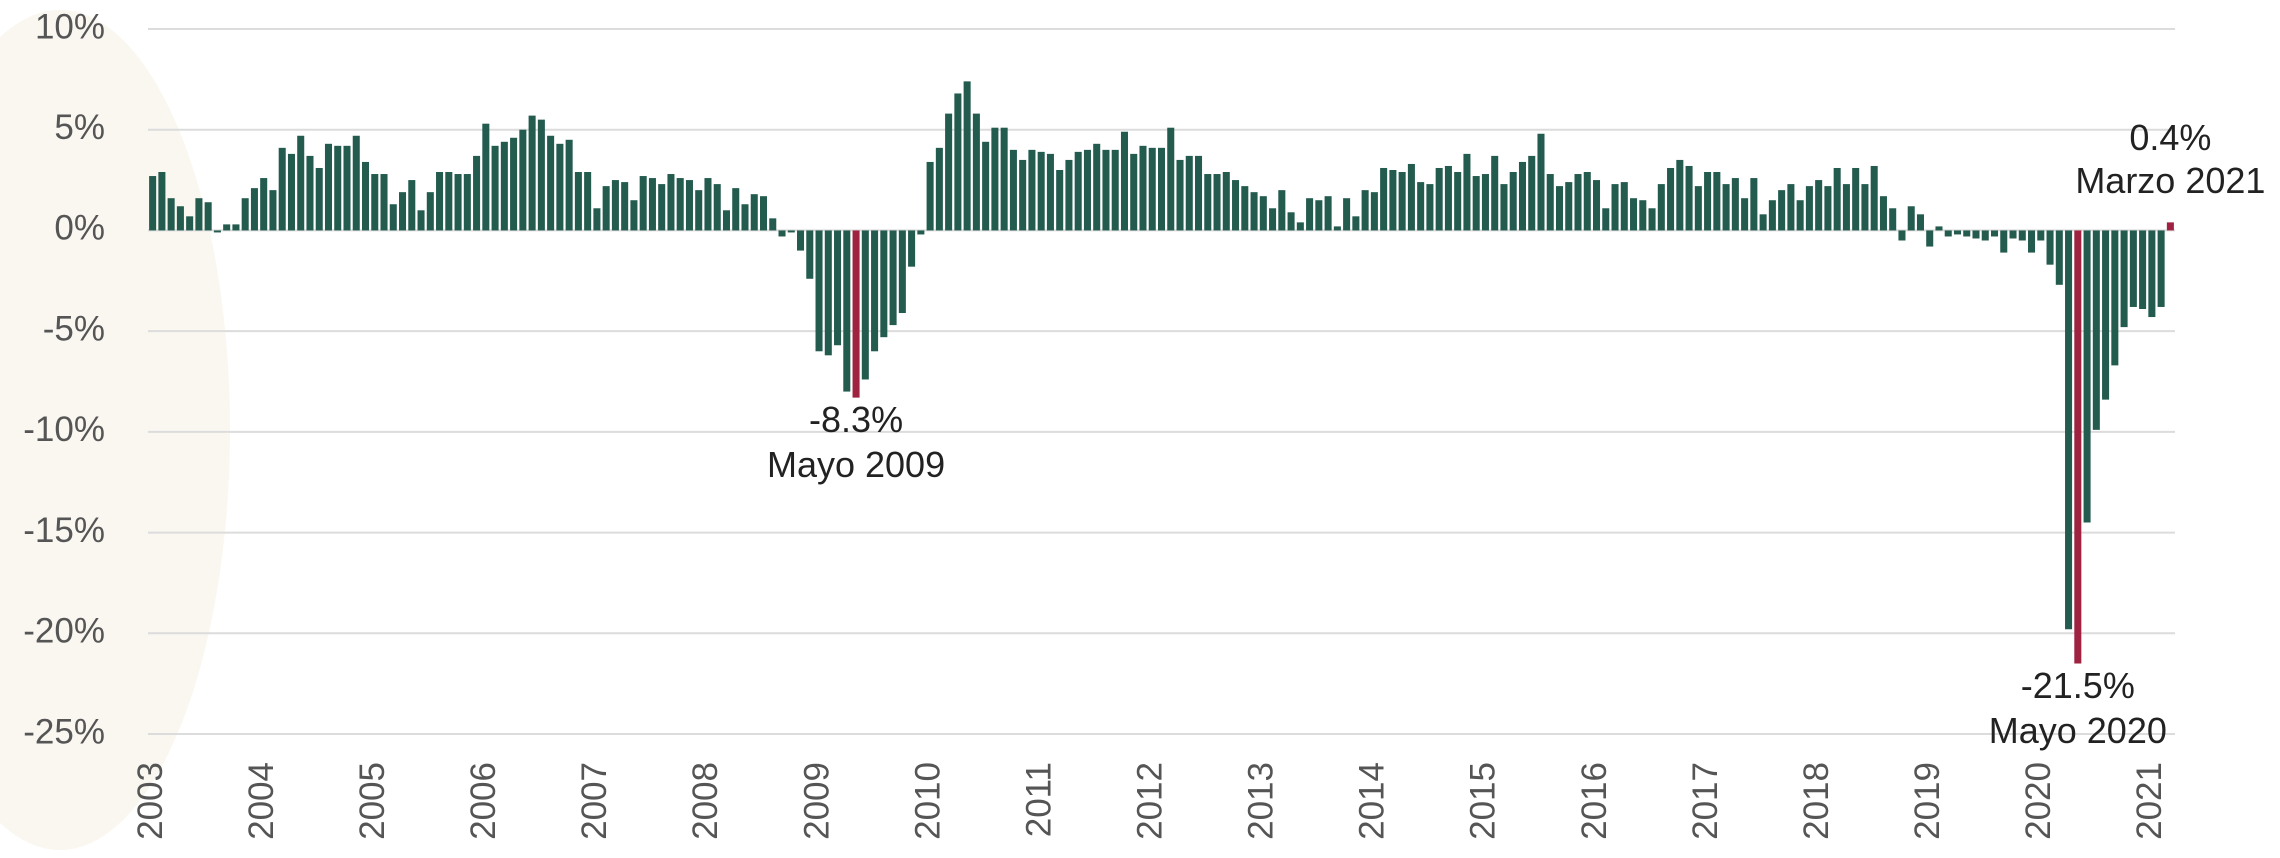 The width and height of the screenshot is (2280, 858). What do you see at coordinates (2170, 137) in the screenshot?
I see `value-label: 0.4%` at bounding box center [2170, 137].